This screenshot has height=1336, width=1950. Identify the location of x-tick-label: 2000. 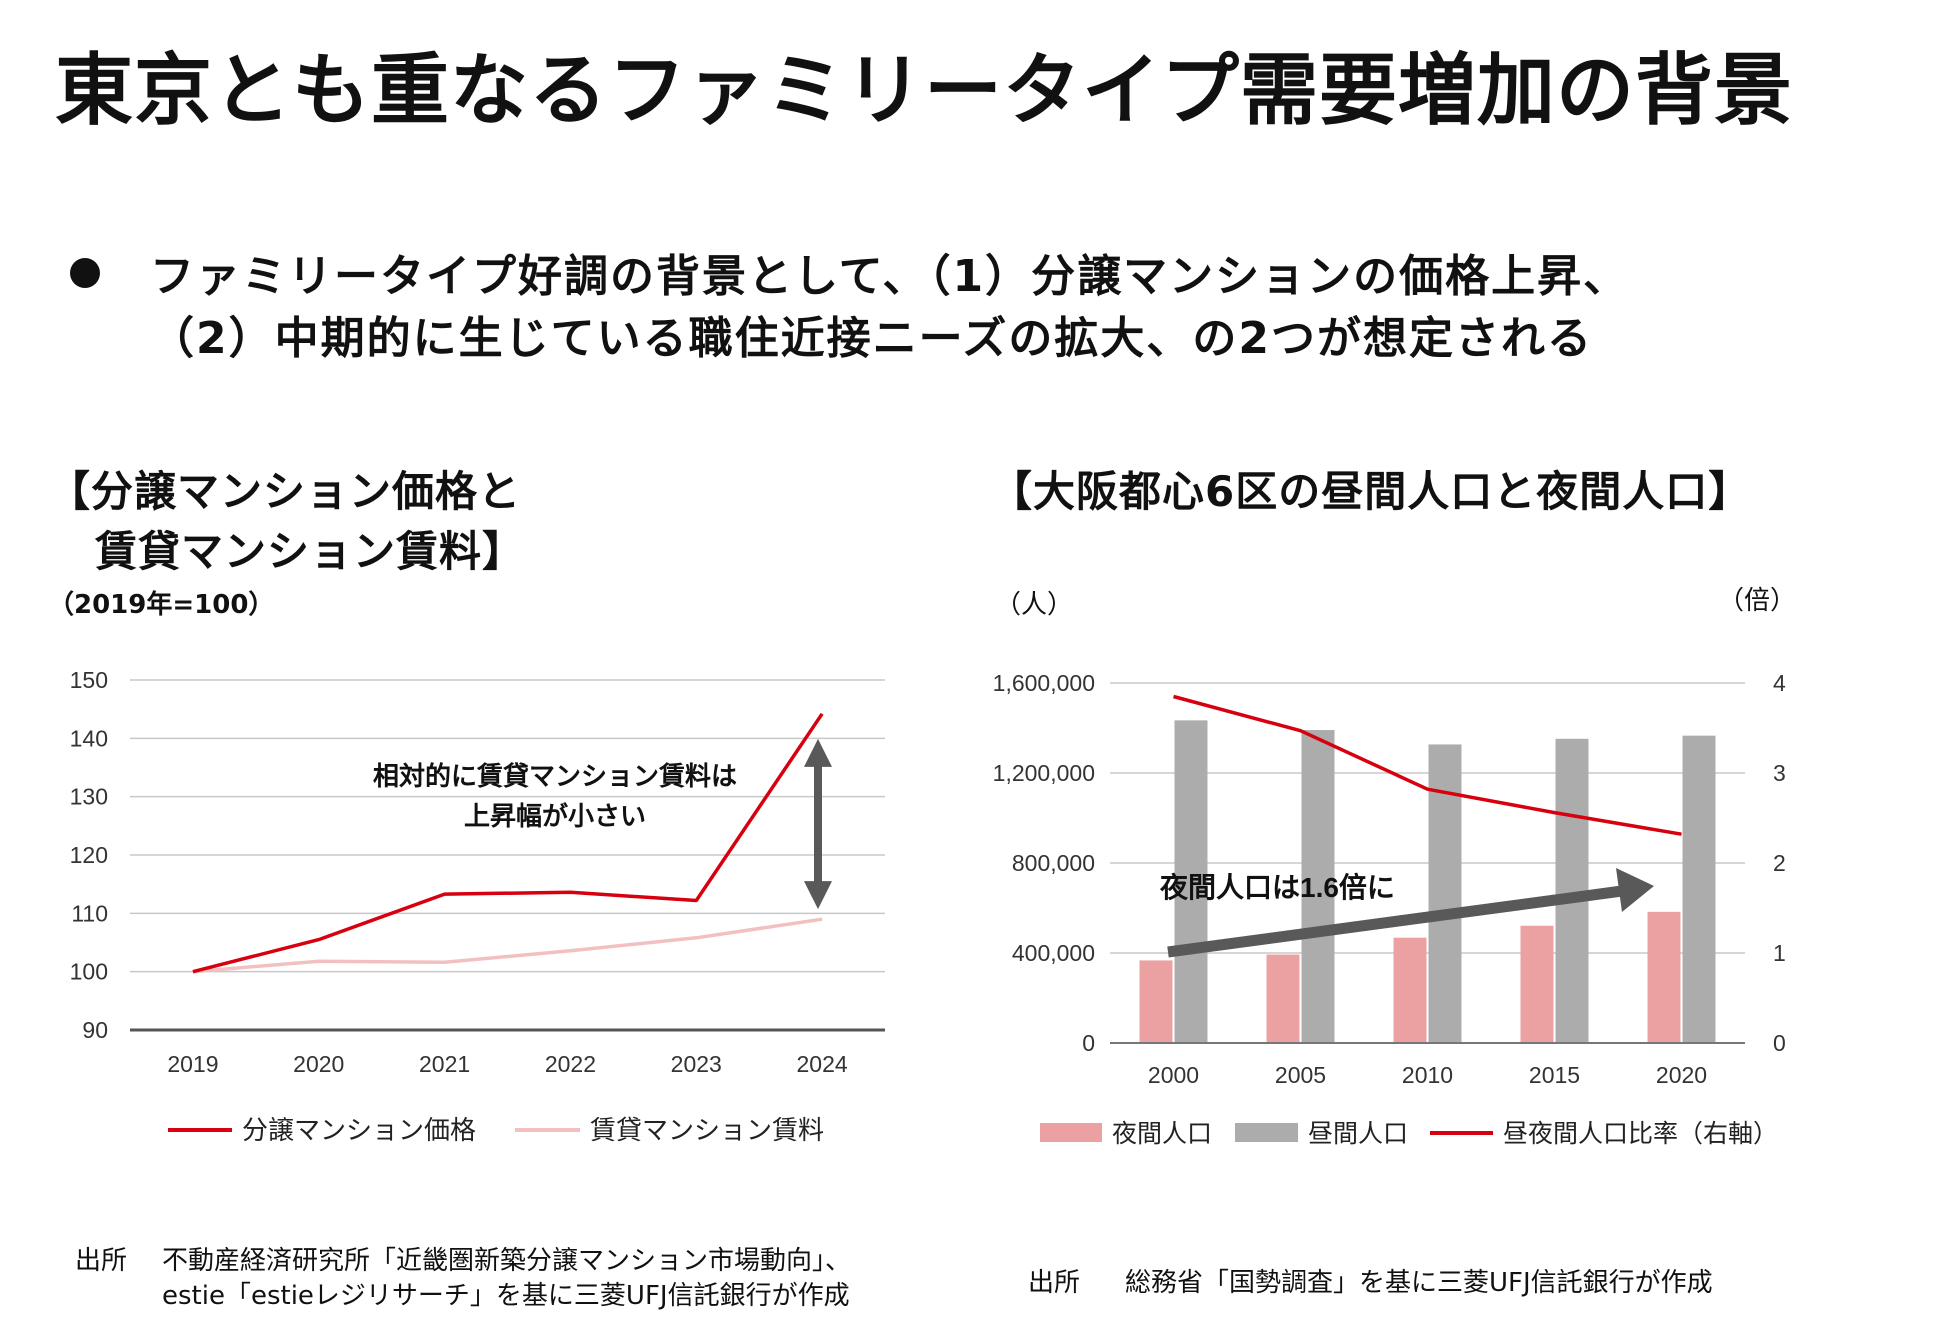
(1173, 1075).